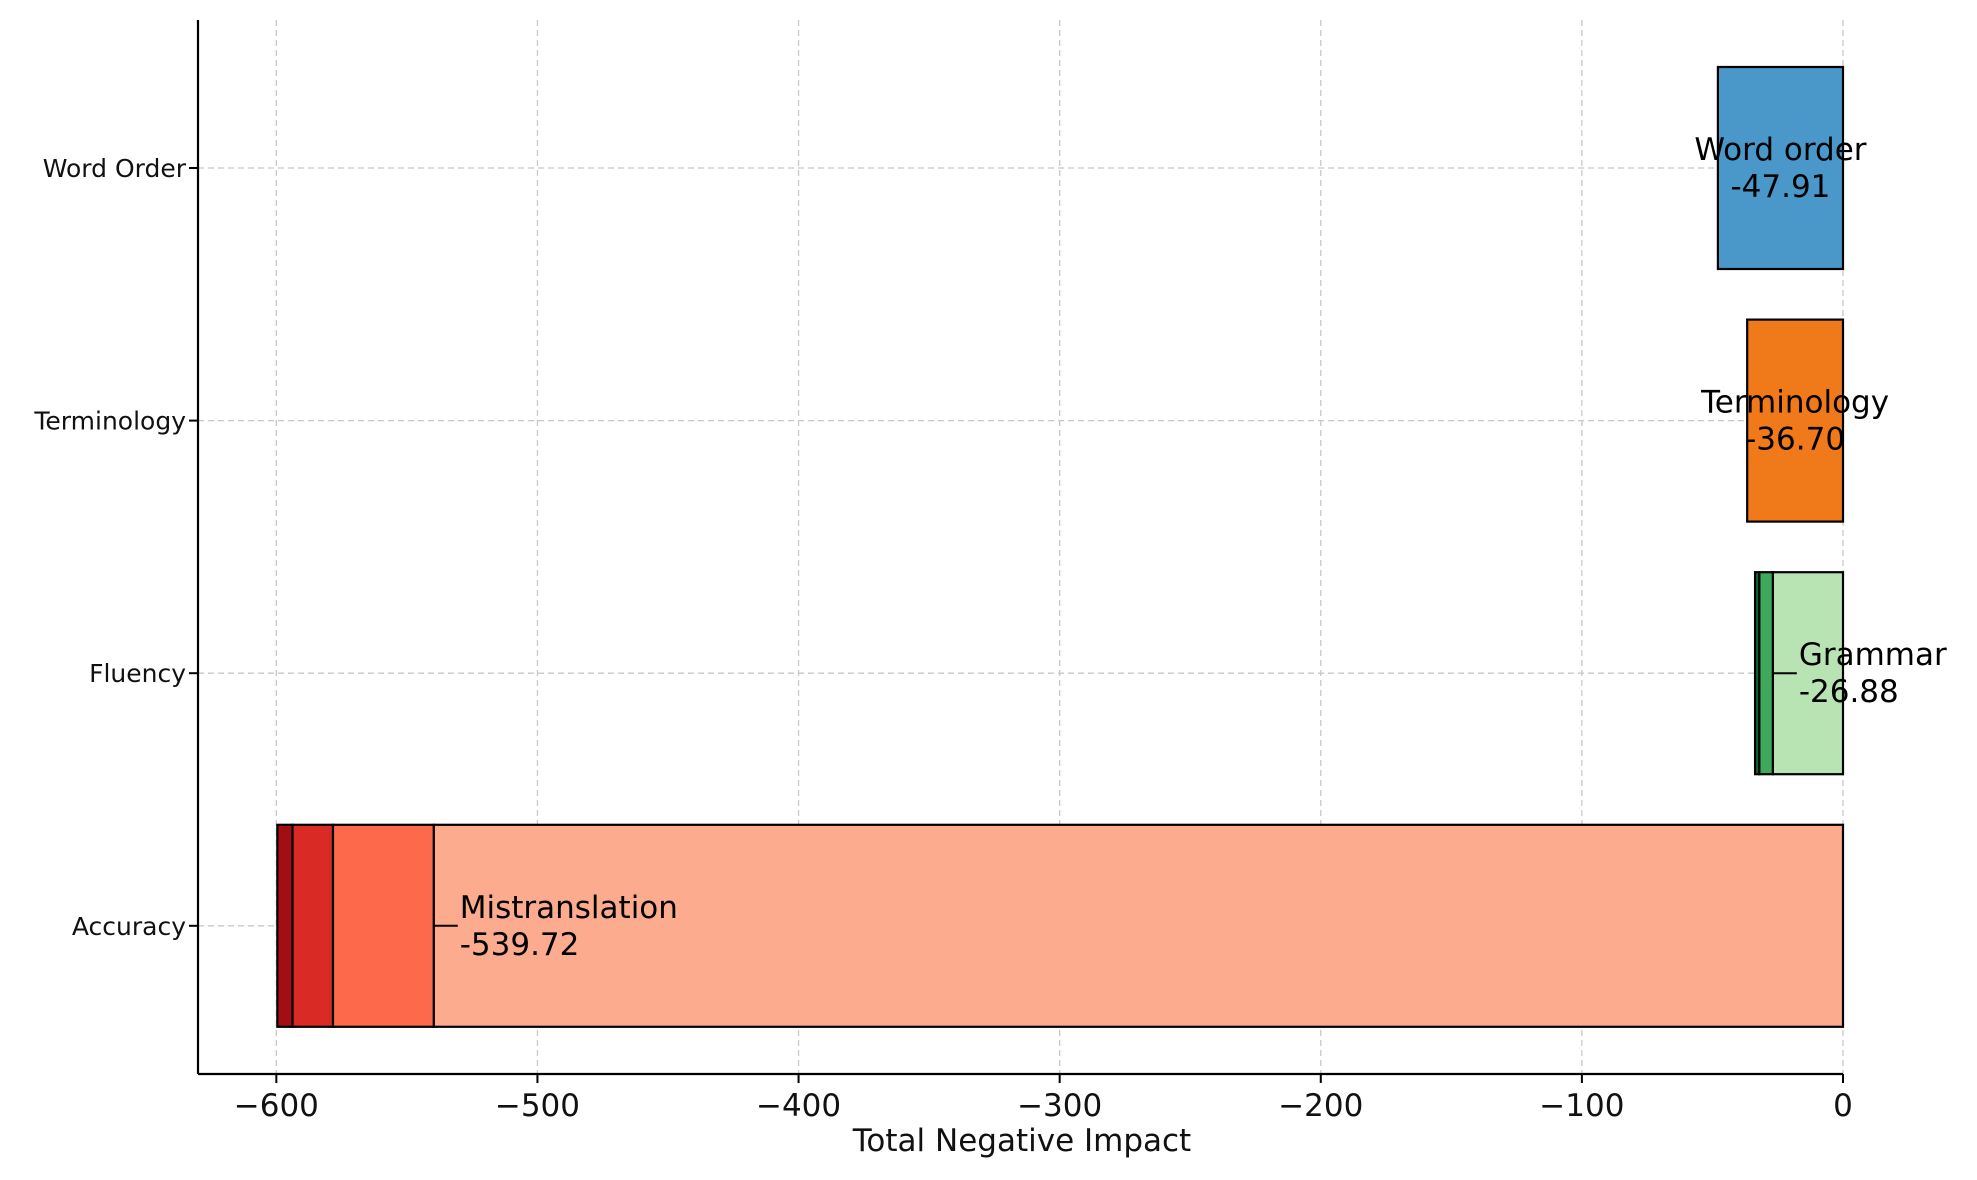  I want to click on x-tick-label: −300, so click(1059, 1106).